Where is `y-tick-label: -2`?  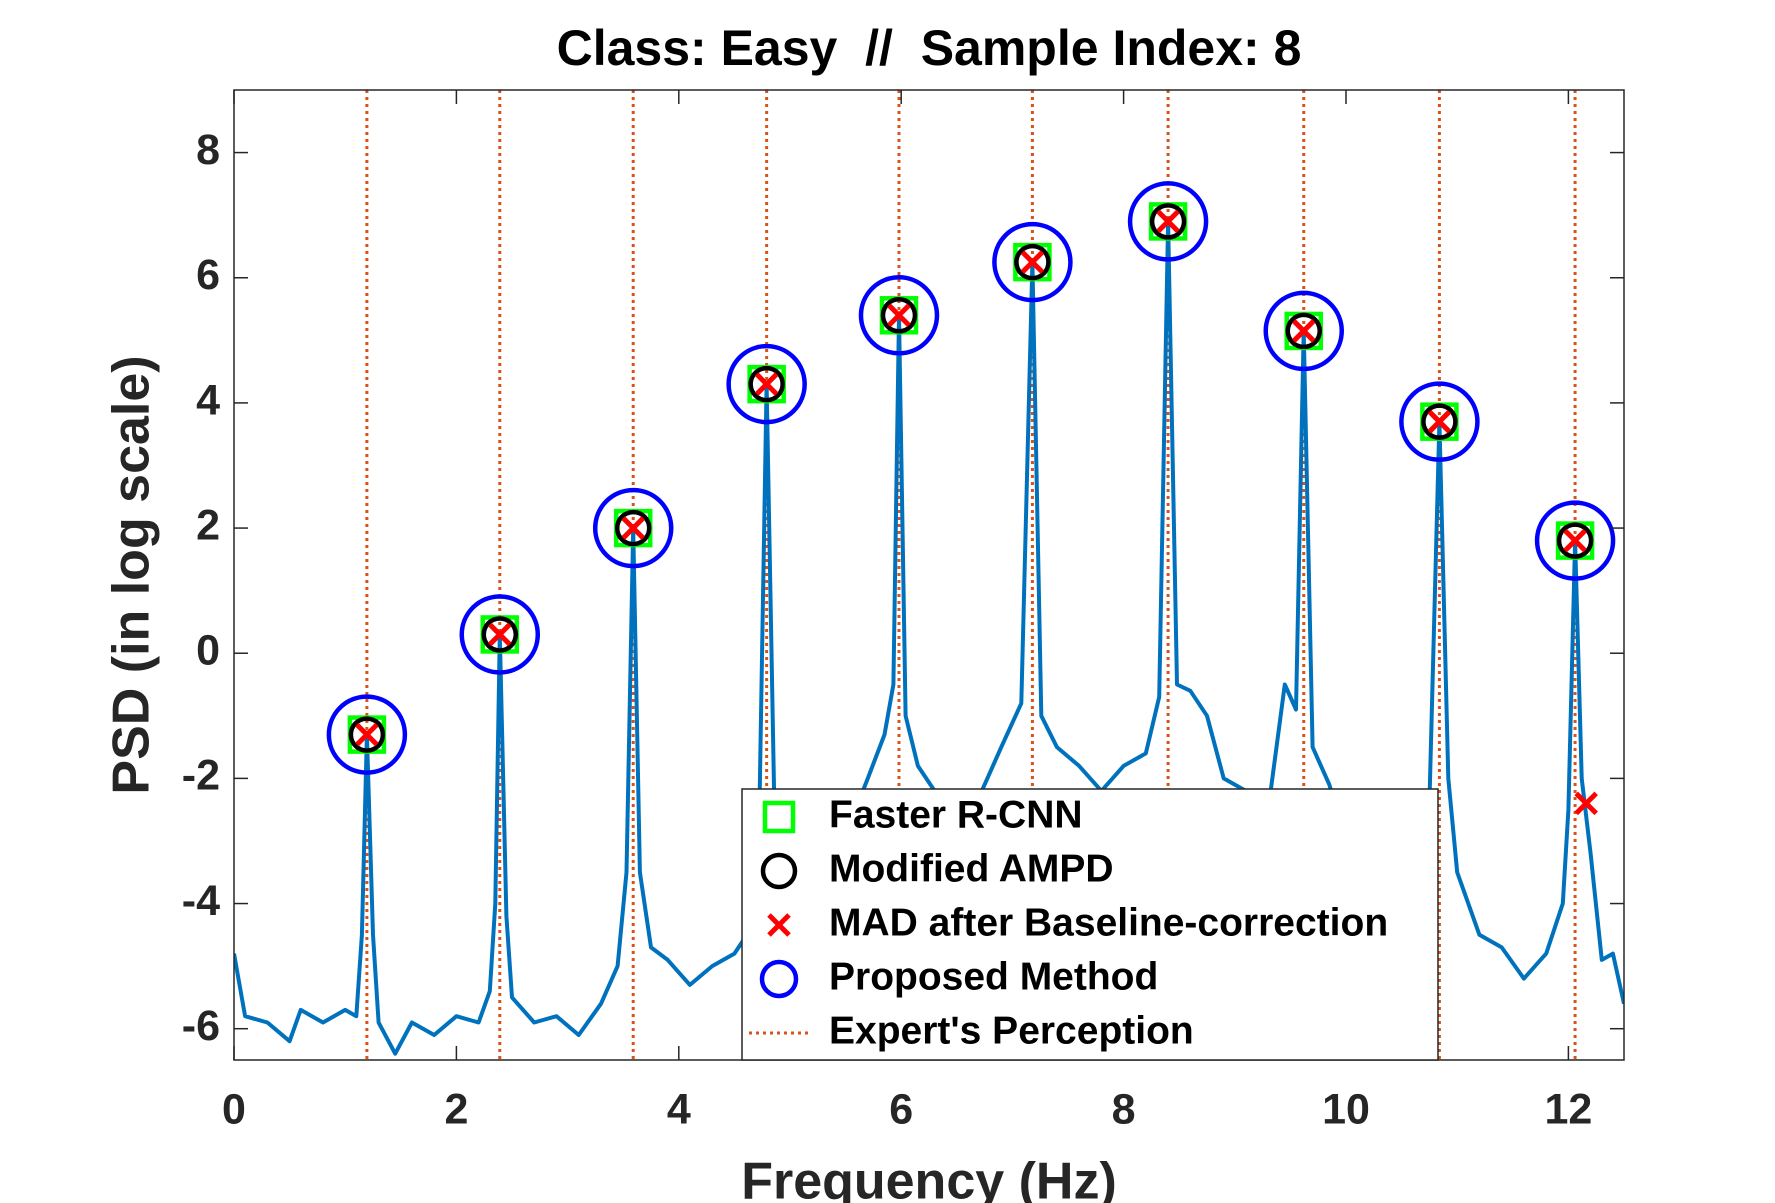 y-tick-label: -2 is located at coordinates (201, 776).